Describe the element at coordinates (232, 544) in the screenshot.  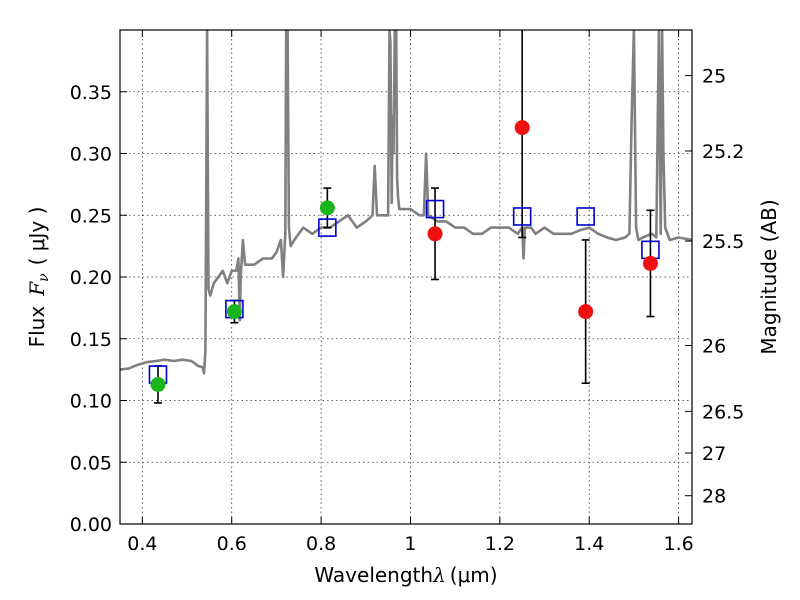
I see `x-tick-label: 0.6` at that location.